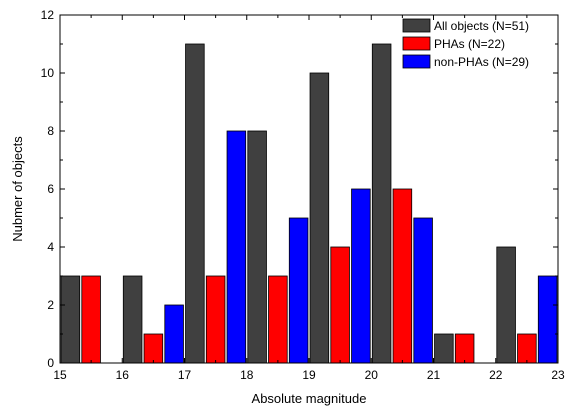 The width and height of the screenshot is (567, 410). Describe the element at coordinates (48, 15) in the screenshot. I see `y-tick-label: 12` at that location.